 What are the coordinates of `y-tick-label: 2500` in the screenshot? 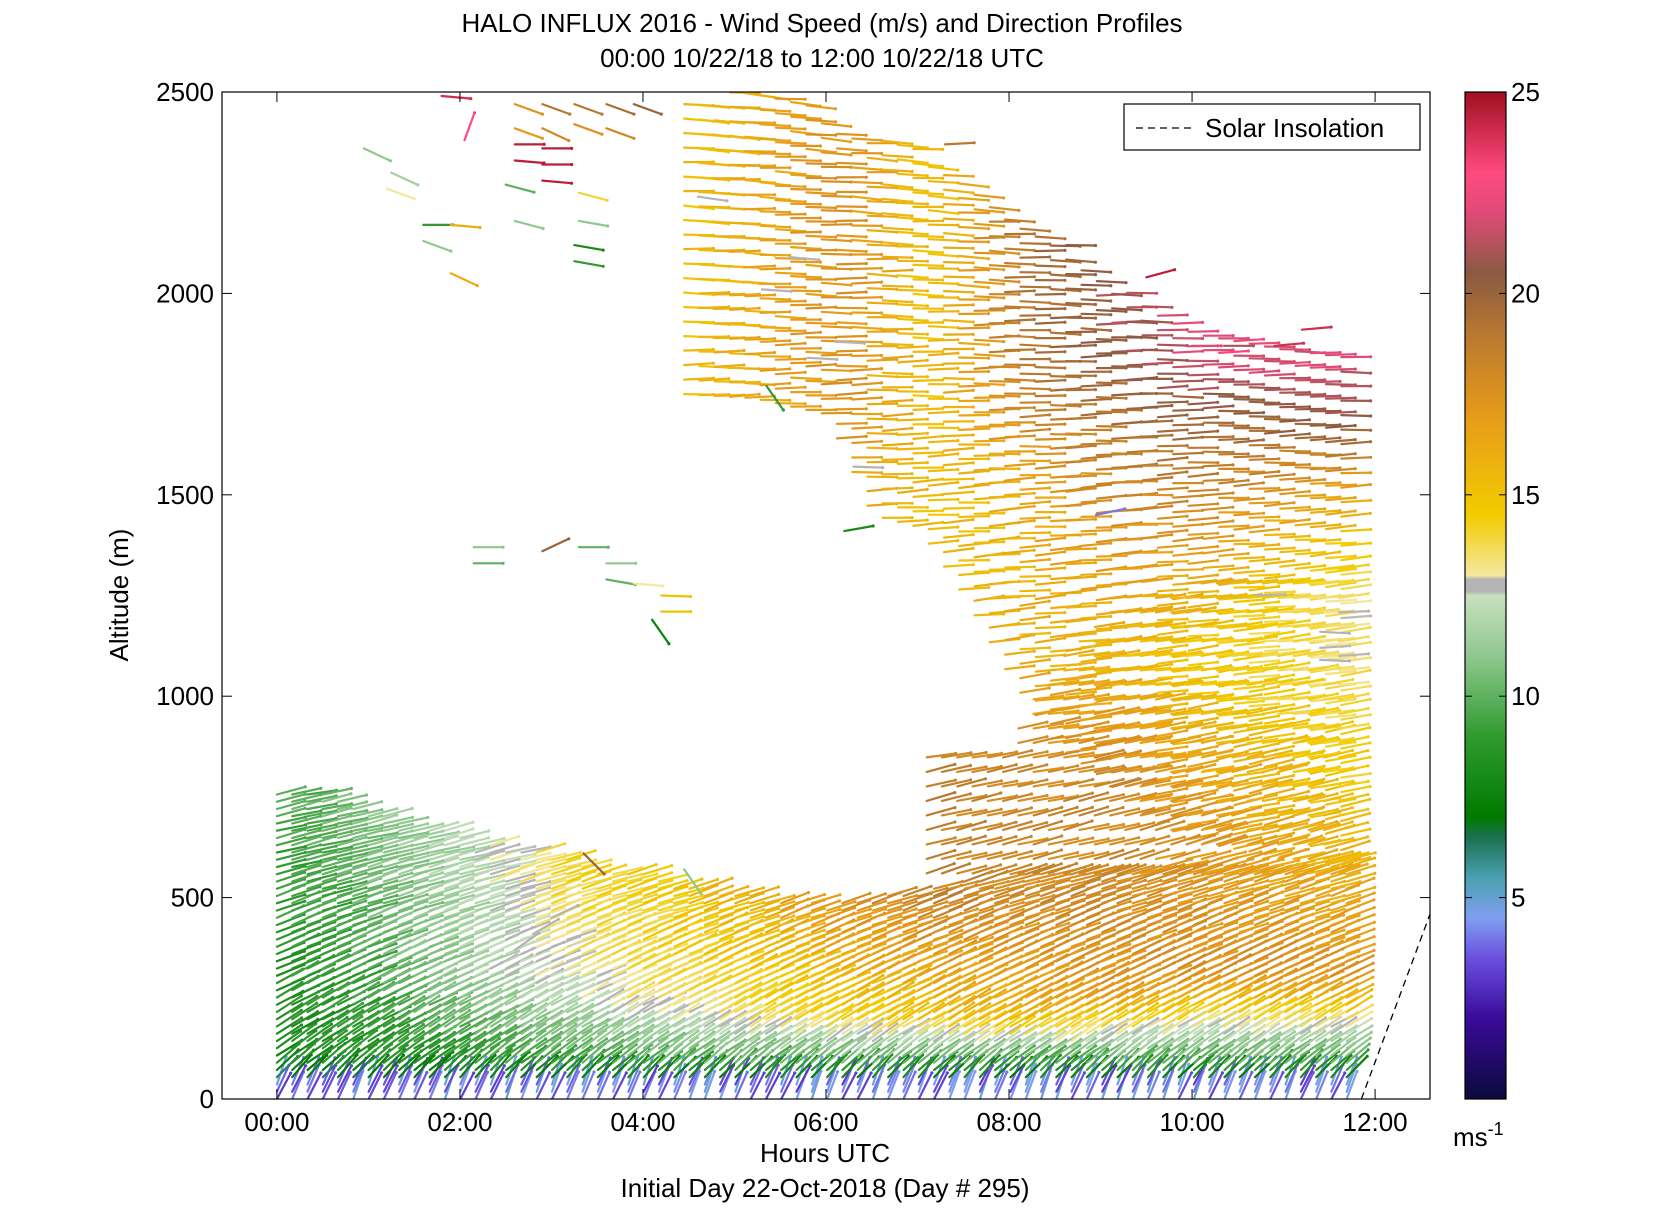 It's located at (185, 92).